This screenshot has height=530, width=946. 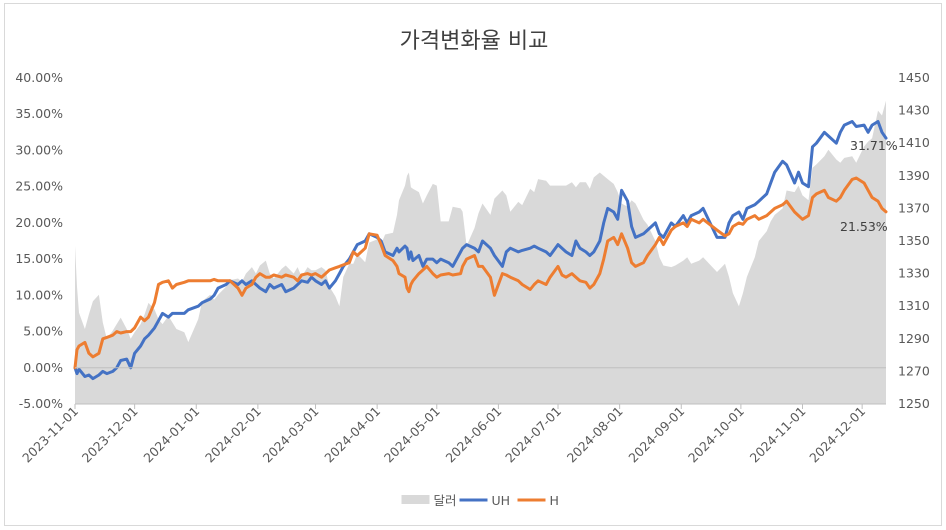 What do you see at coordinates (480, 500) in the screenshot?
I see `legend: 달러 UH H` at bounding box center [480, 500].